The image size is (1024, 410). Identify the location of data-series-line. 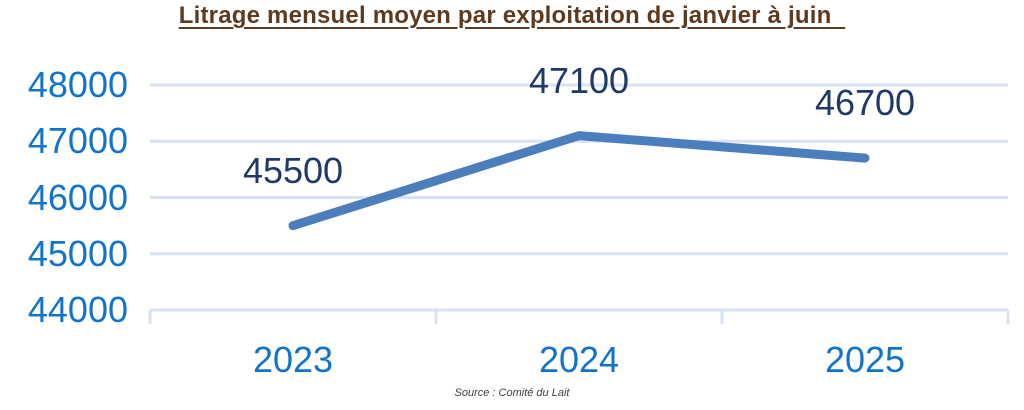
(579, 181).